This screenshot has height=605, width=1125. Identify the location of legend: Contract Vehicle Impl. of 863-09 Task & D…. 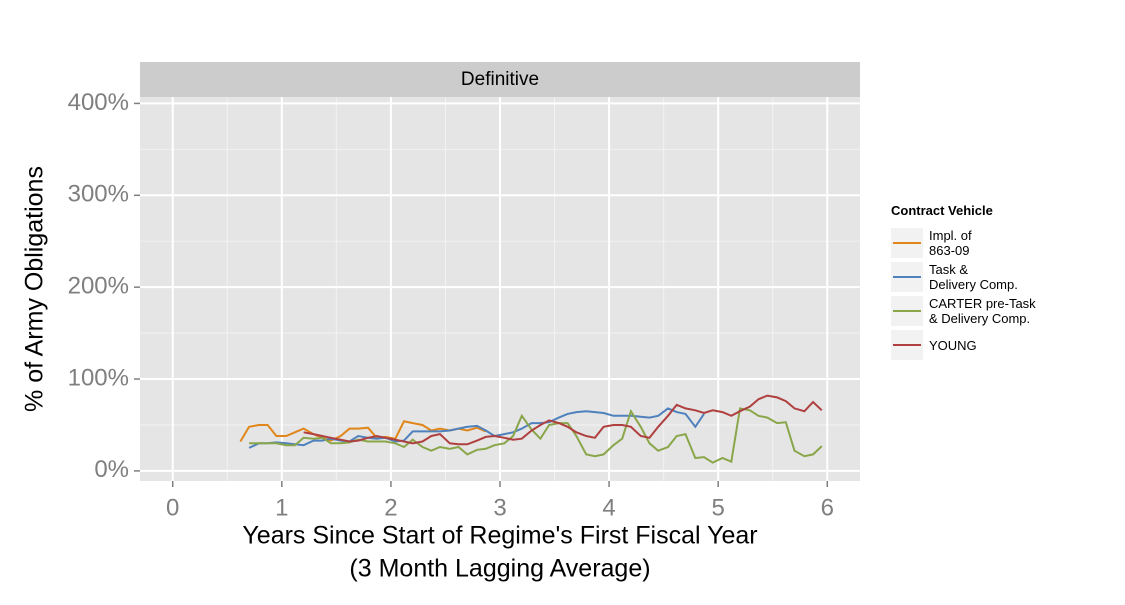
(963, 283).